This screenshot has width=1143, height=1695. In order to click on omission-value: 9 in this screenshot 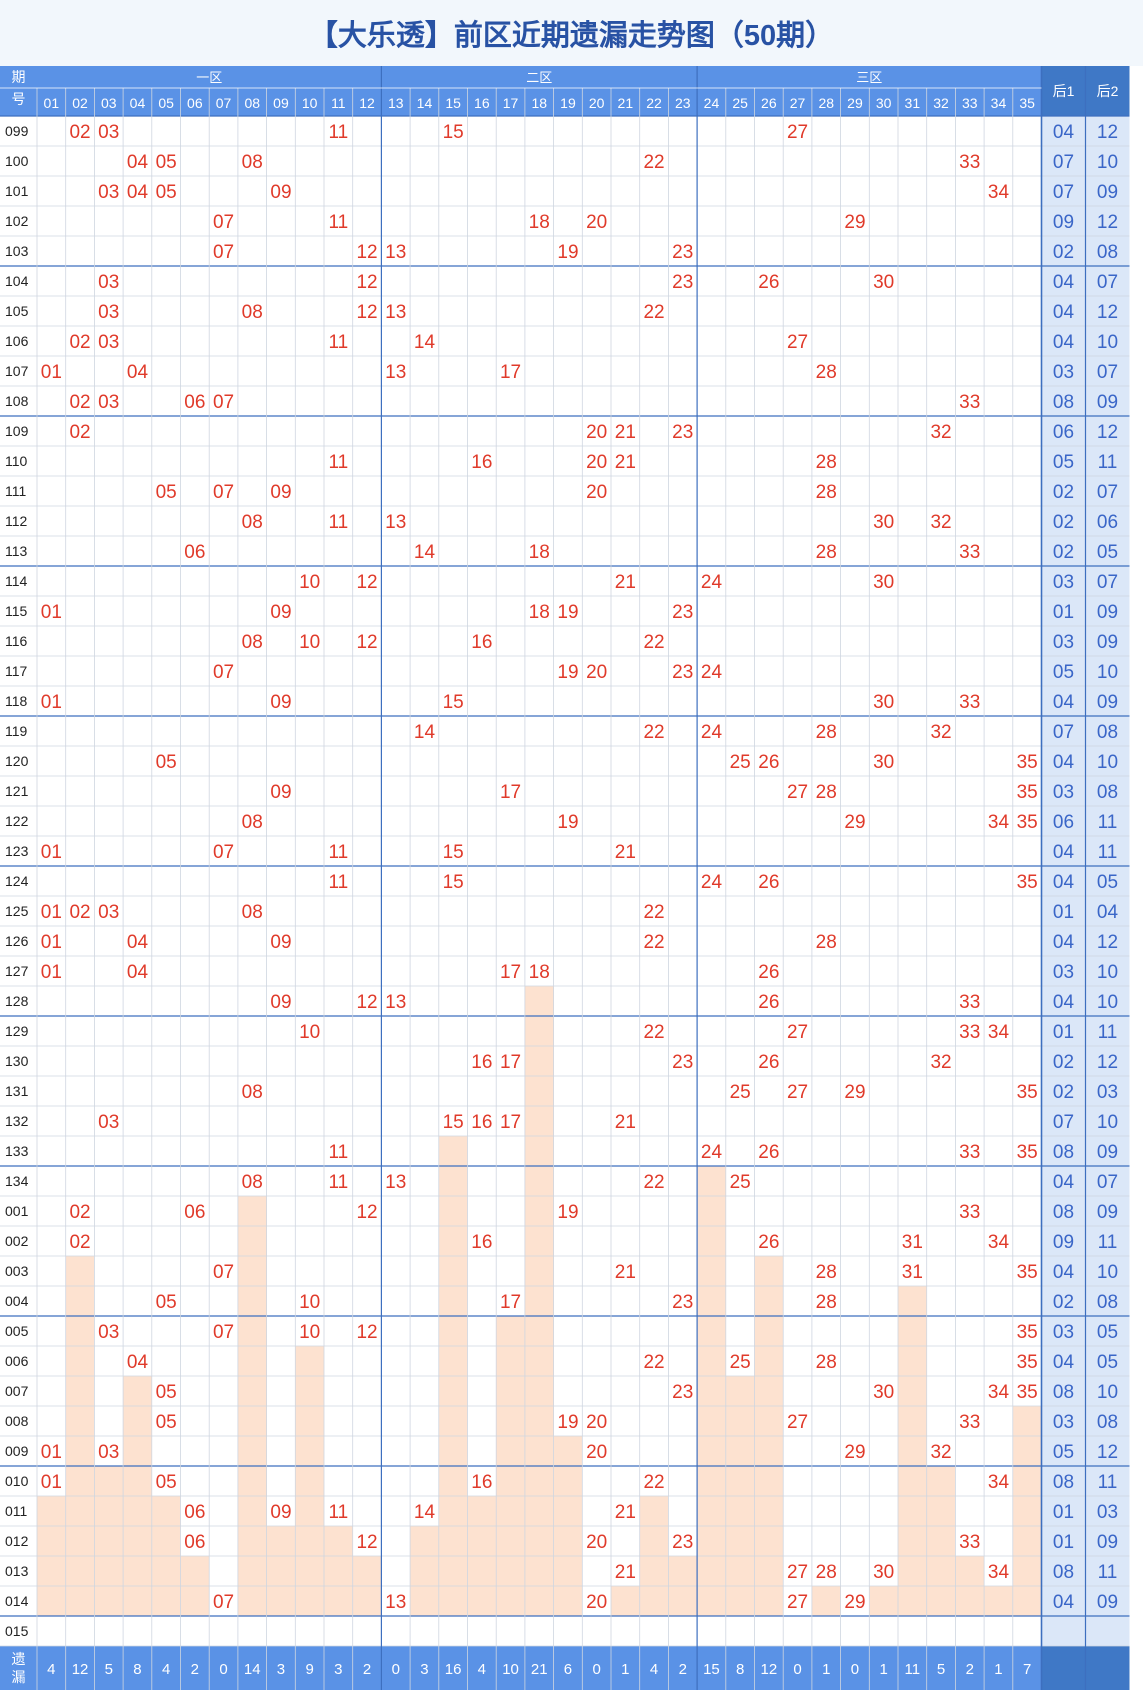, I will do `click(309, 1669)`.